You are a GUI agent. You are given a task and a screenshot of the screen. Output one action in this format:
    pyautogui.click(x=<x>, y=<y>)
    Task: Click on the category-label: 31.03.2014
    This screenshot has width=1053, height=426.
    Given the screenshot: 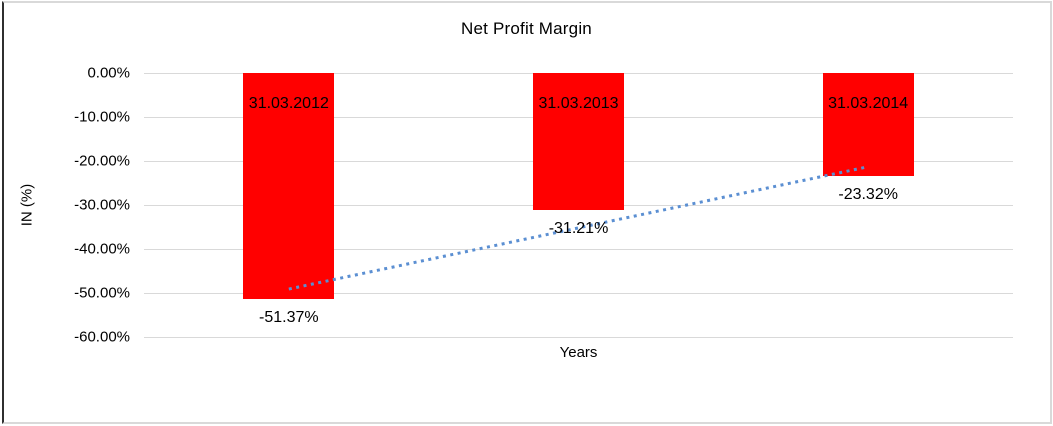 What is the action you would take?
    pyautogui.click(x=868, y=103)
    